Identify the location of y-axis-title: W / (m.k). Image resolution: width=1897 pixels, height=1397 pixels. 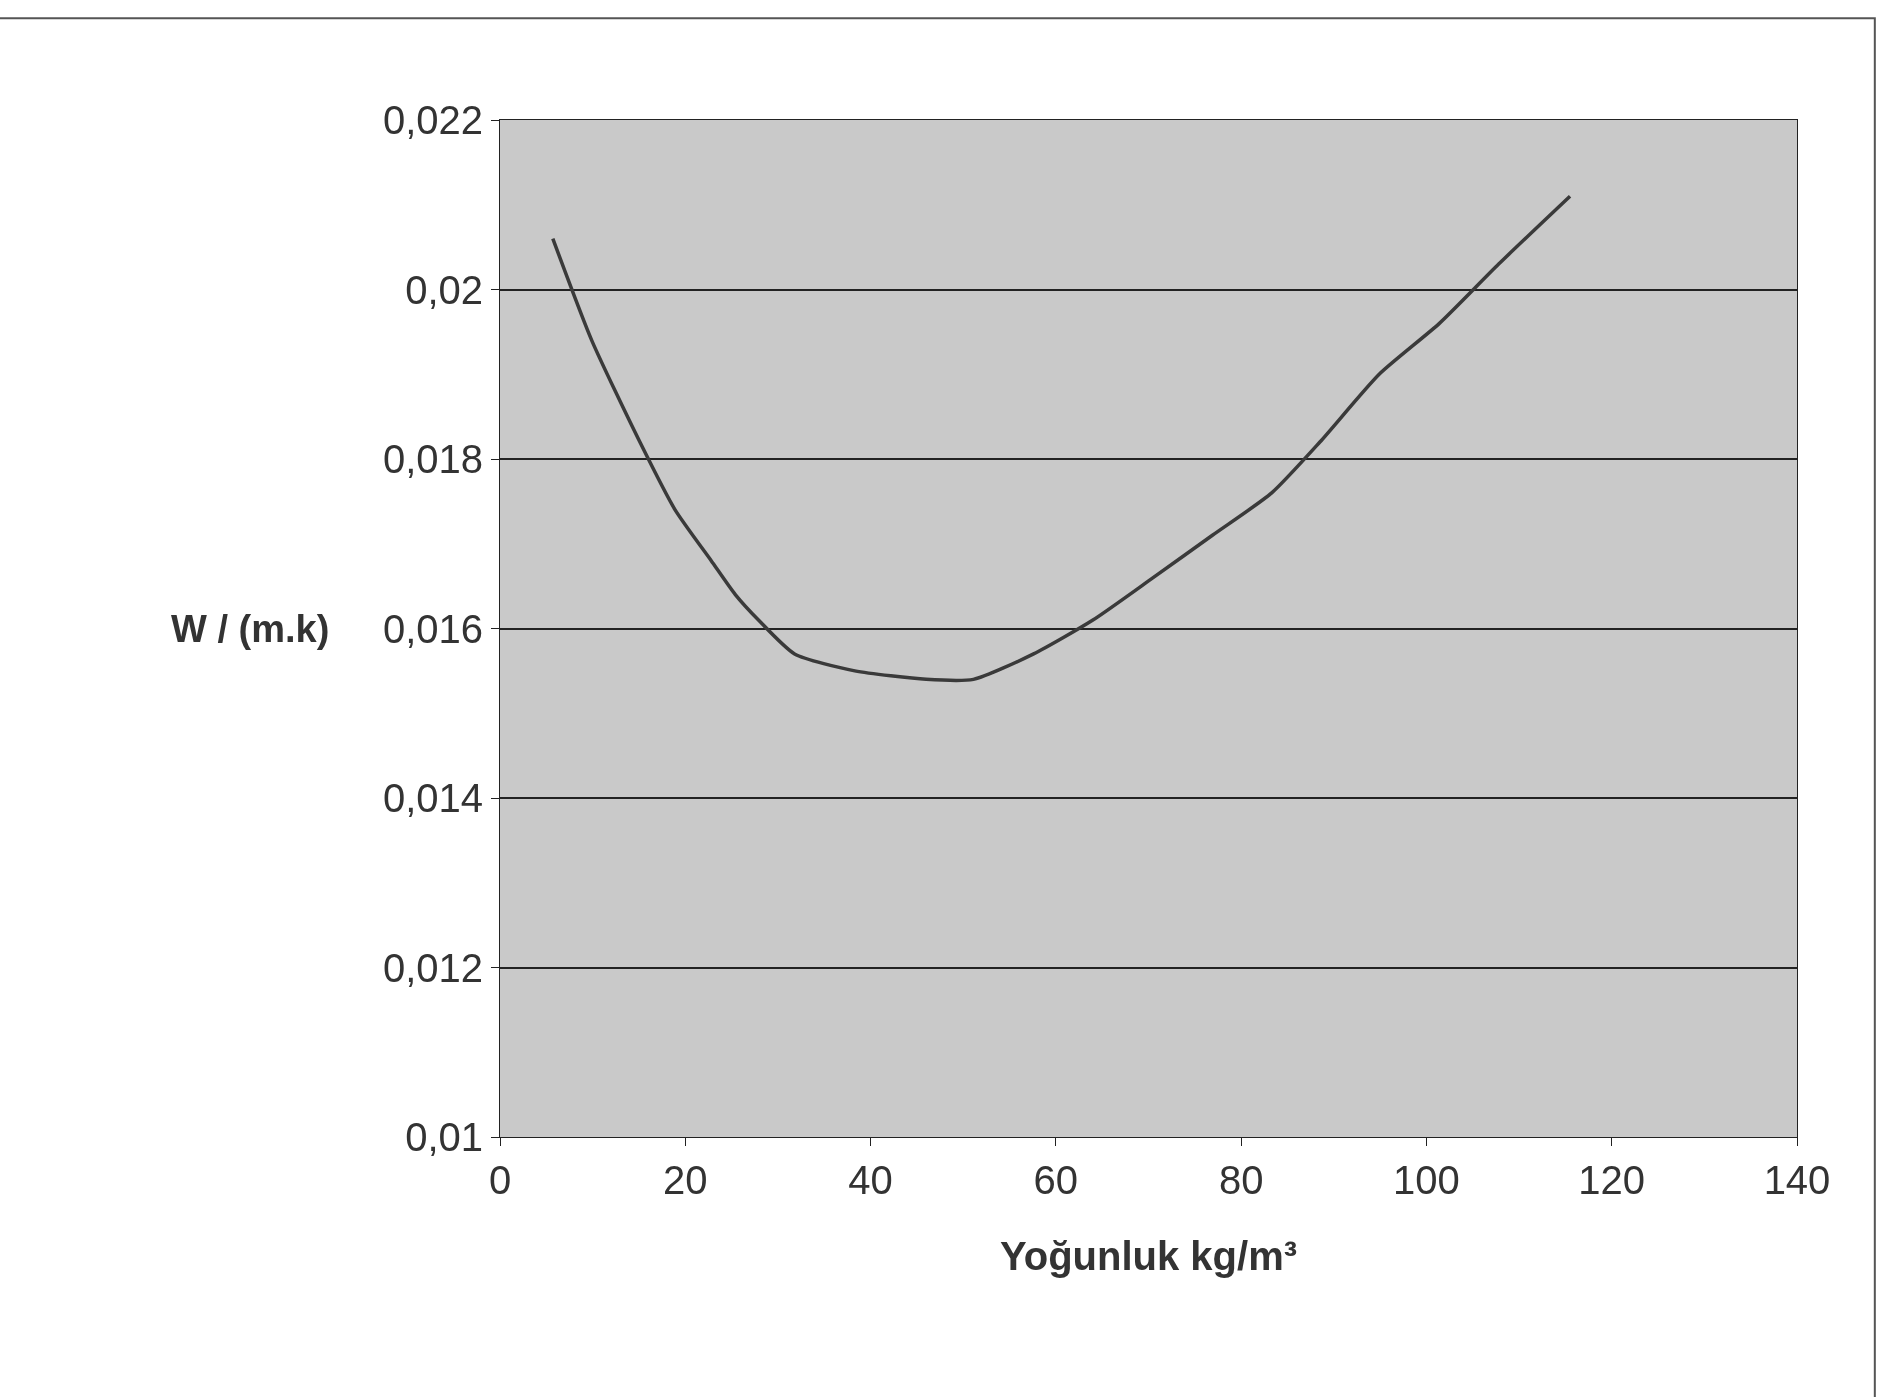
(250, 629).